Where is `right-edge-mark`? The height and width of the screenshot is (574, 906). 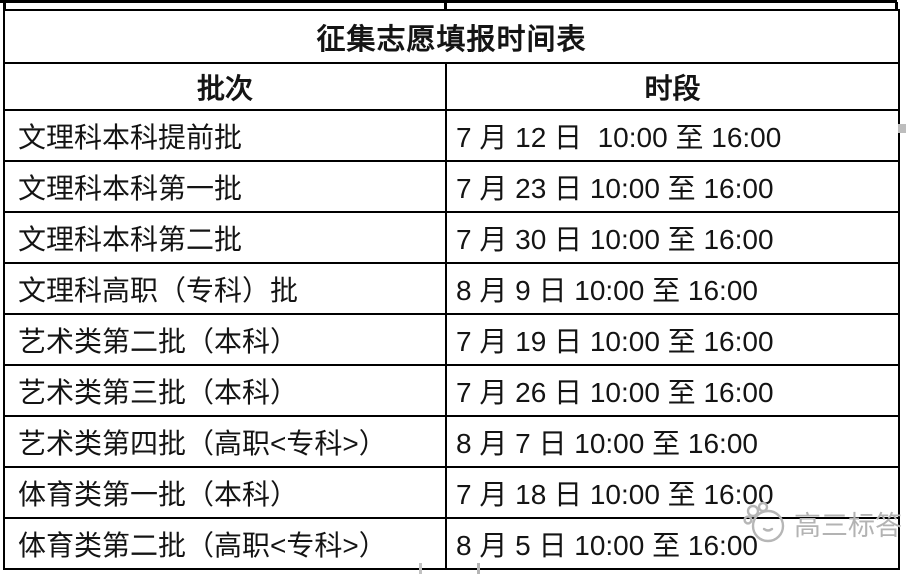 right-edge-mark is located at coordinates (902, 128).